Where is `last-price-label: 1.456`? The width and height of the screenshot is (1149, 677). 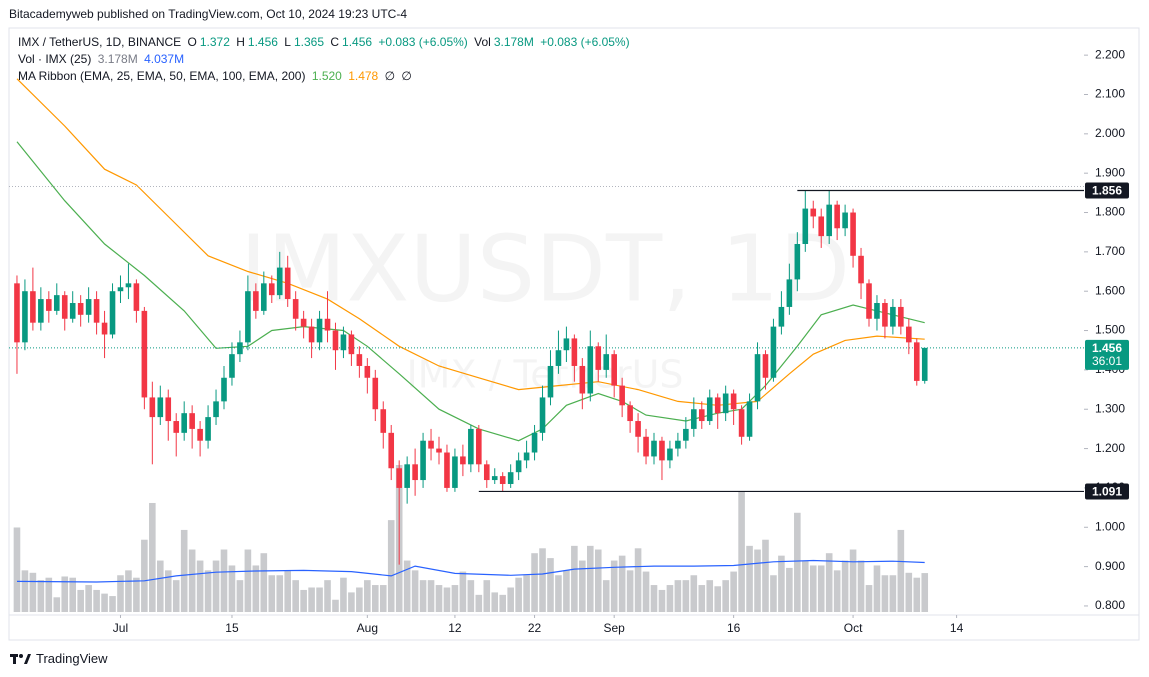 last-price-label: 1.456 is located at coordinates (1107, 348).